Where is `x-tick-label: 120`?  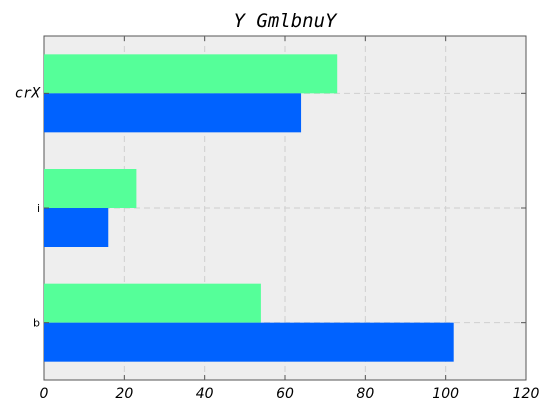 x-tick-label: 120 is located at coordinates (526, 394).